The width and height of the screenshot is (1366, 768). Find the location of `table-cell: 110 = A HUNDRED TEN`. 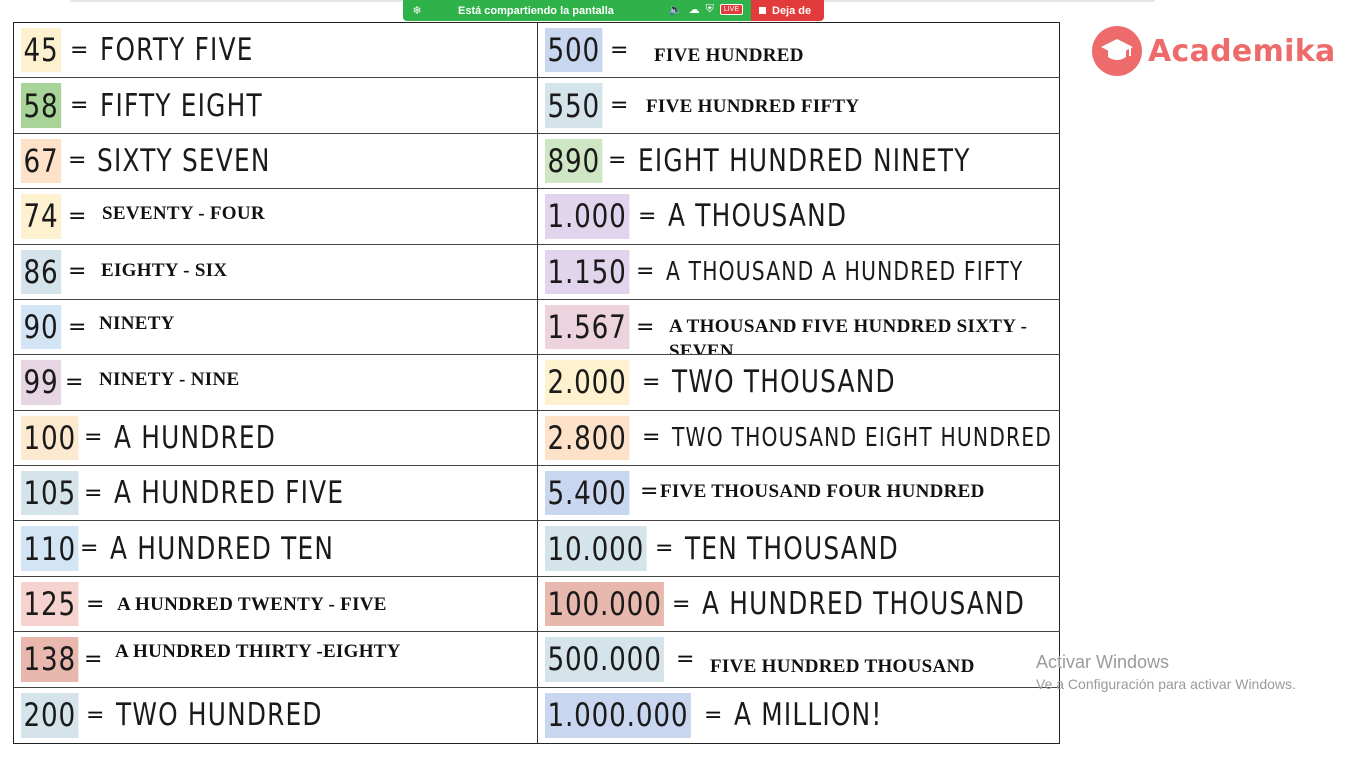

table-cell: 110 = A HUNDRED TEN is located at coordinates (276, 549).